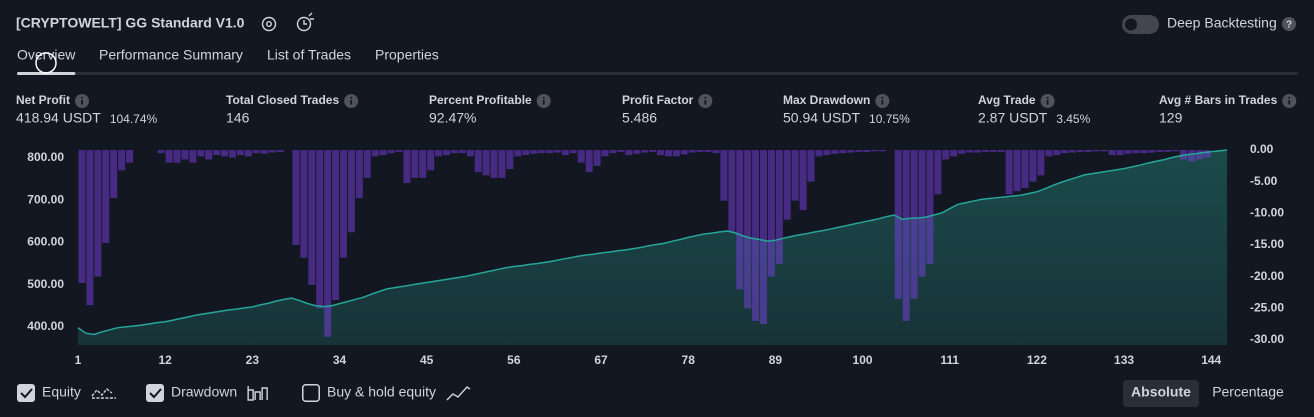 Image resolution: width=1314 pixels, height=417 pixels. What do you see at coordinates (171, 55) in the screenshot?
I see `tab: Performance Summary` at bounding box center [171, 55].